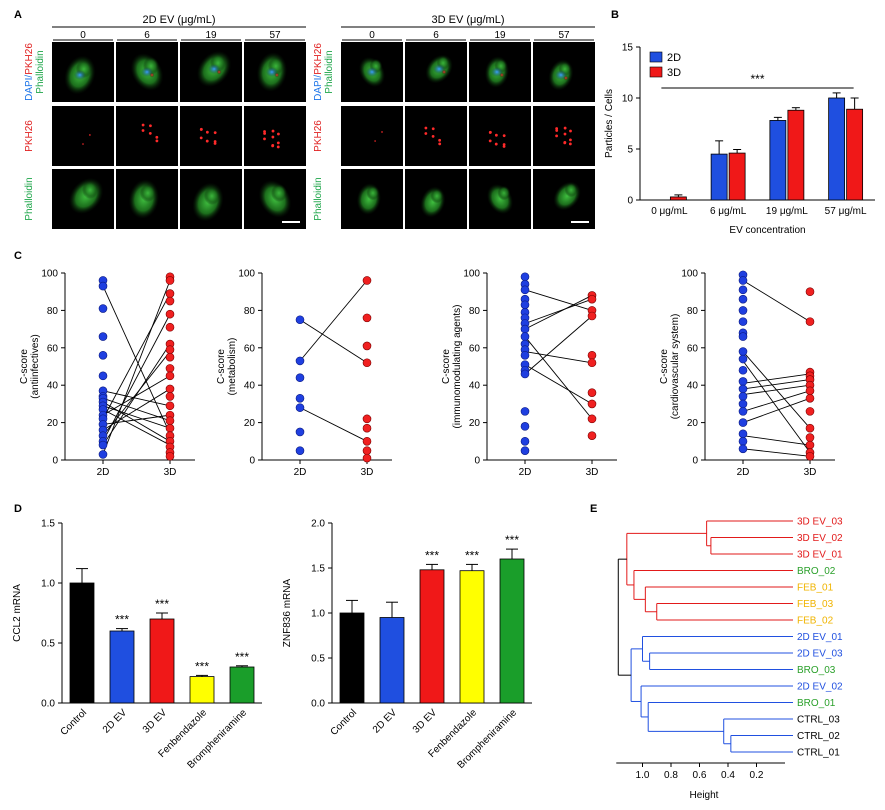 The width and height of the screenshot is (885, 810). I want to click on y-axis-label-sub: (immunomodulating agents), so click(457, 367).